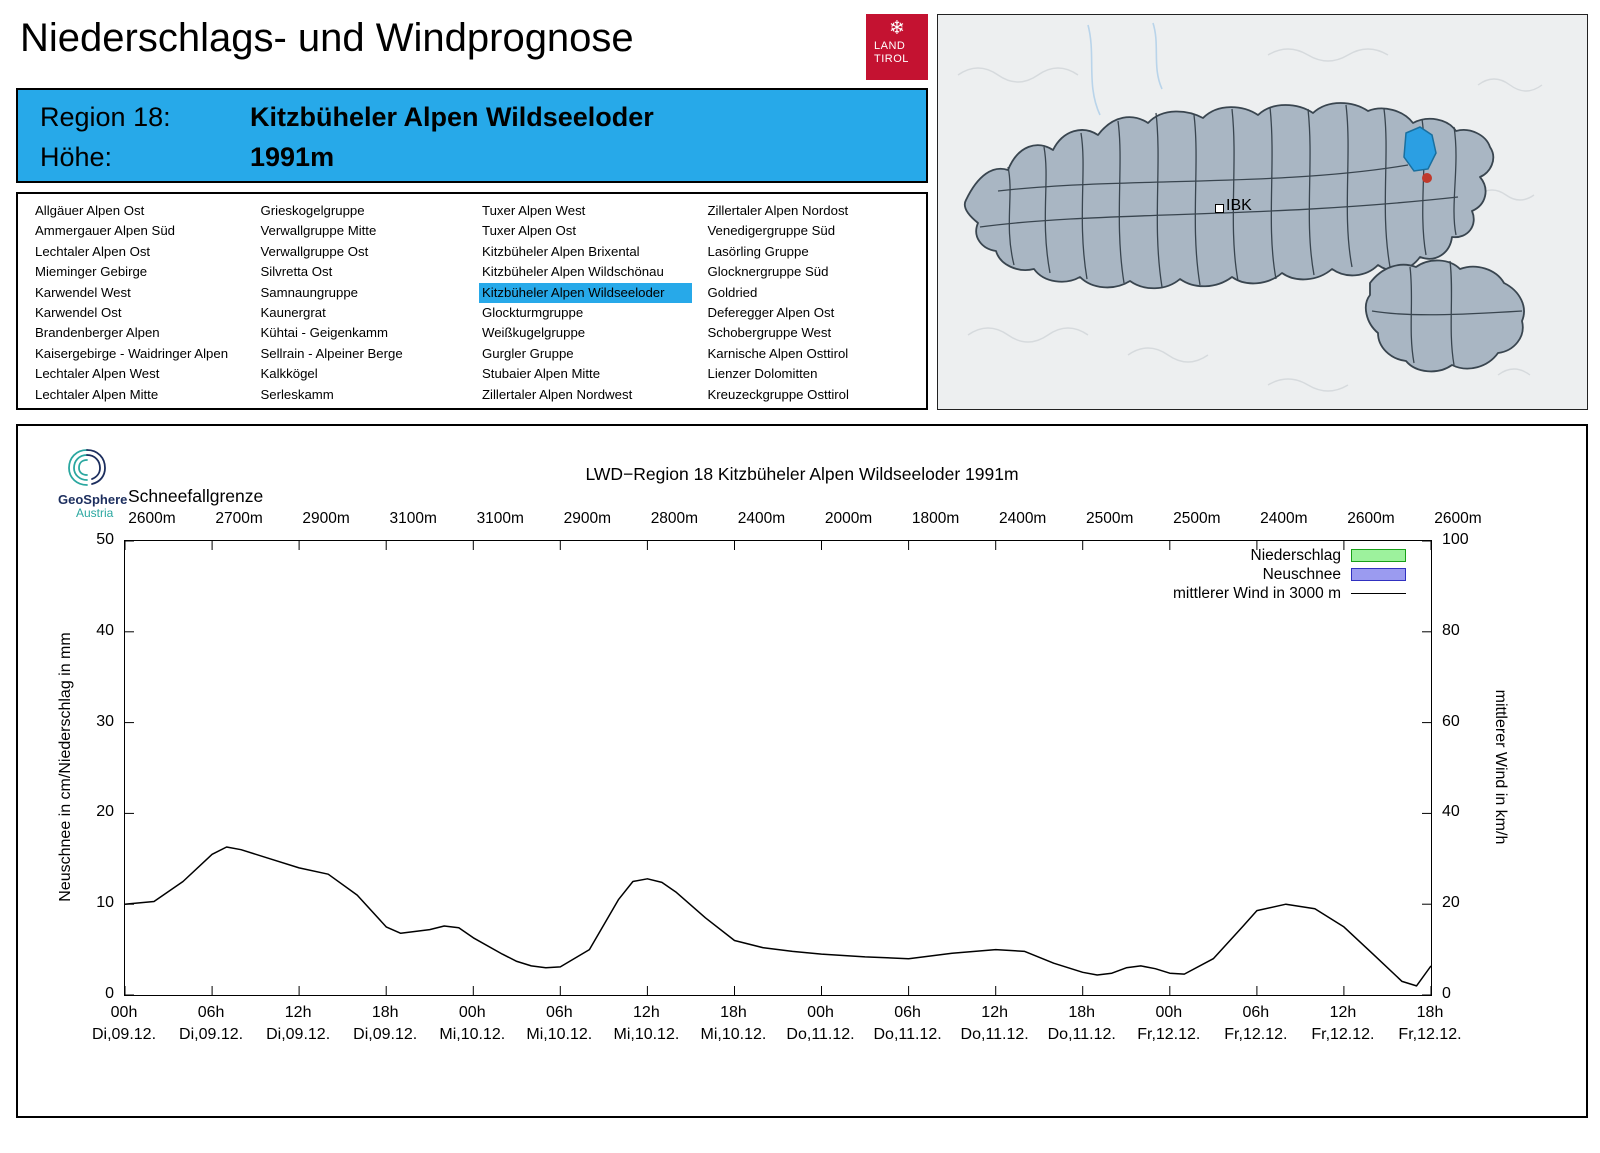 The height and width of the screenshot is (1153, 1600). Describe the element at coordinates (289, 374) in the screenshot. I see `region-list-item: Kalkkögel` at that location.